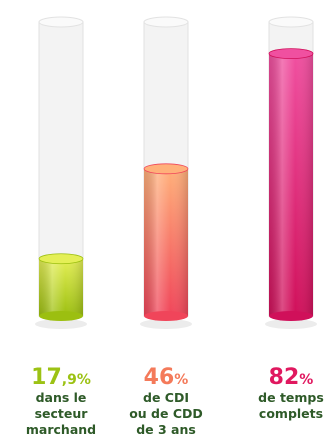 Image resolution: width=333 pixels, height=445 pixels. I want to click on bar-label-1-line-2: secteur, so click(62, 413).